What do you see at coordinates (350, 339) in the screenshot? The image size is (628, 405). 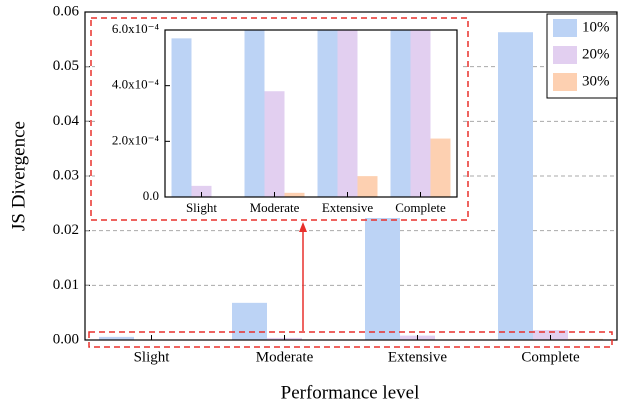 I see `zoom-region` at bounding box center [350, 339].